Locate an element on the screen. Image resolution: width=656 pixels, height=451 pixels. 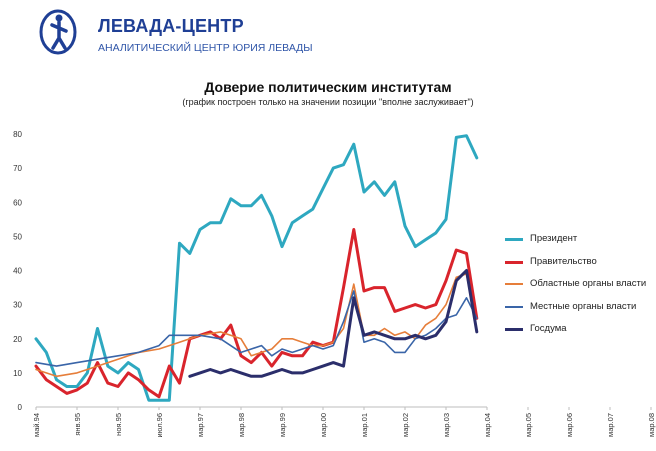
y-tick-label: 0 is located at coordinates (20, 407).